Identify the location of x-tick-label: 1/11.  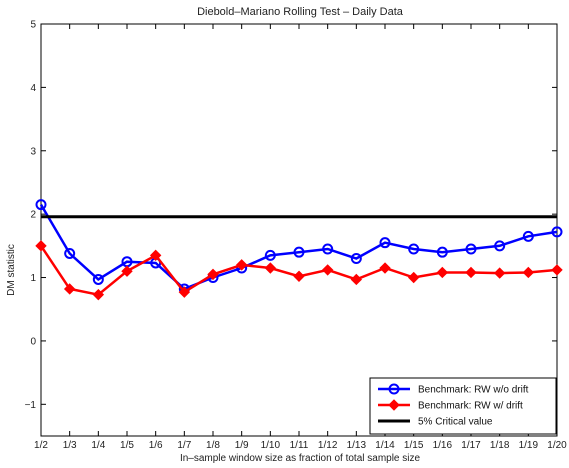
(299, 445).